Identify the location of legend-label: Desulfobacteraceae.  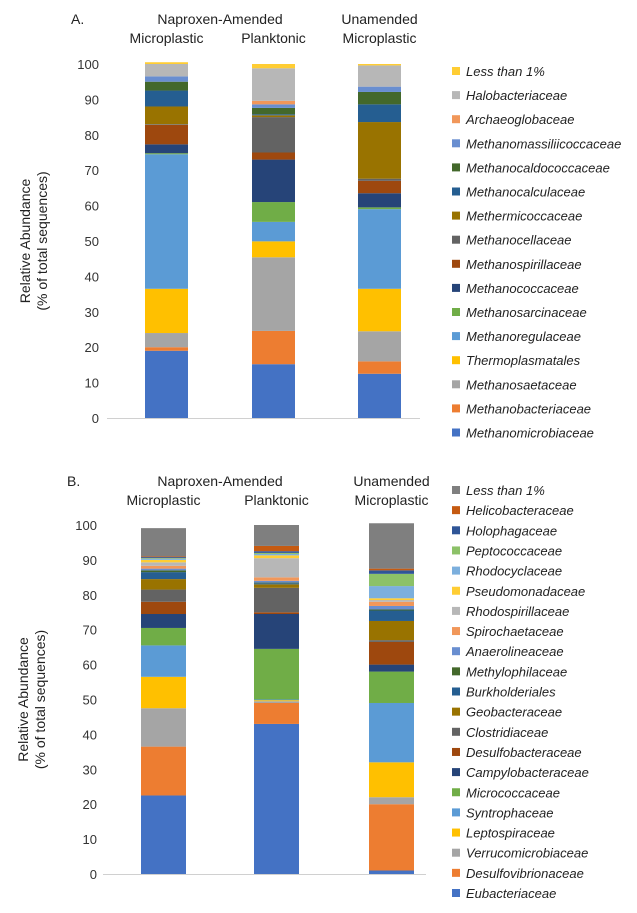
(524, 752).